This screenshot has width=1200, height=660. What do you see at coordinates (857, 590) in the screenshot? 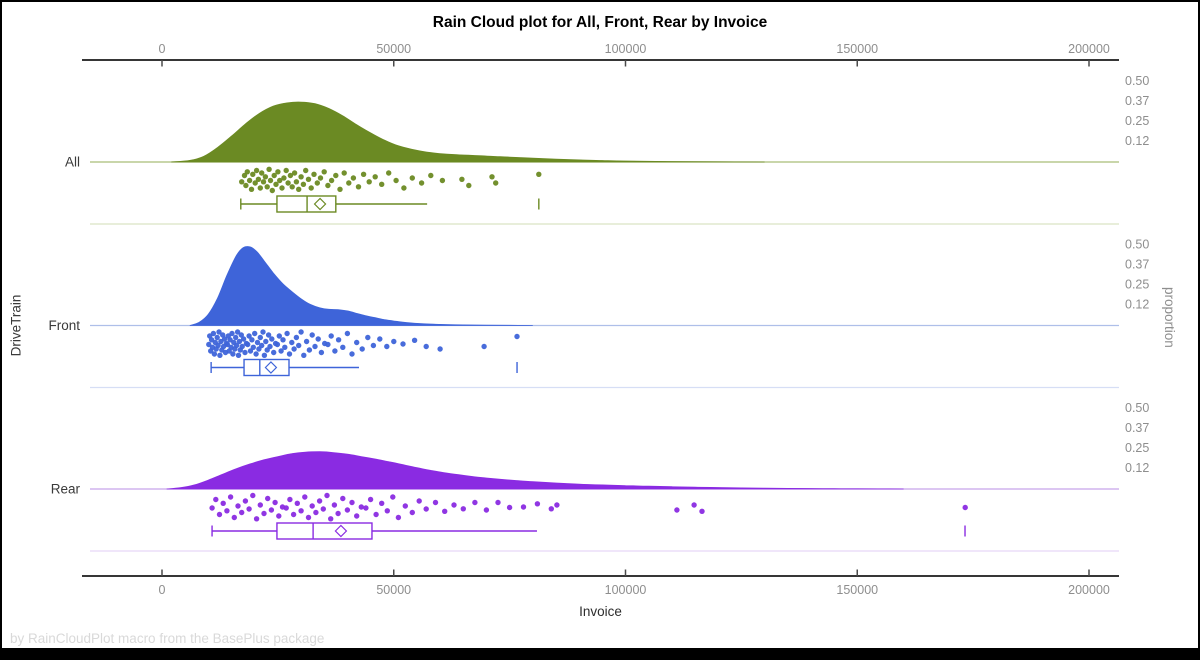
I see `bottom-axis-tick-label: 150000` at bounding box center [857, 590].